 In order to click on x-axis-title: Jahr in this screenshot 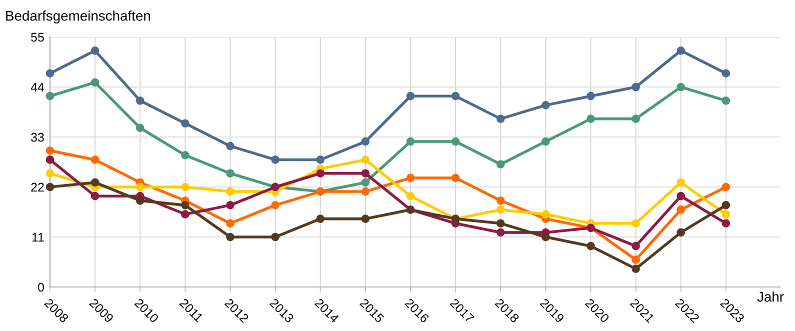, I will do `click(770, 297)`.